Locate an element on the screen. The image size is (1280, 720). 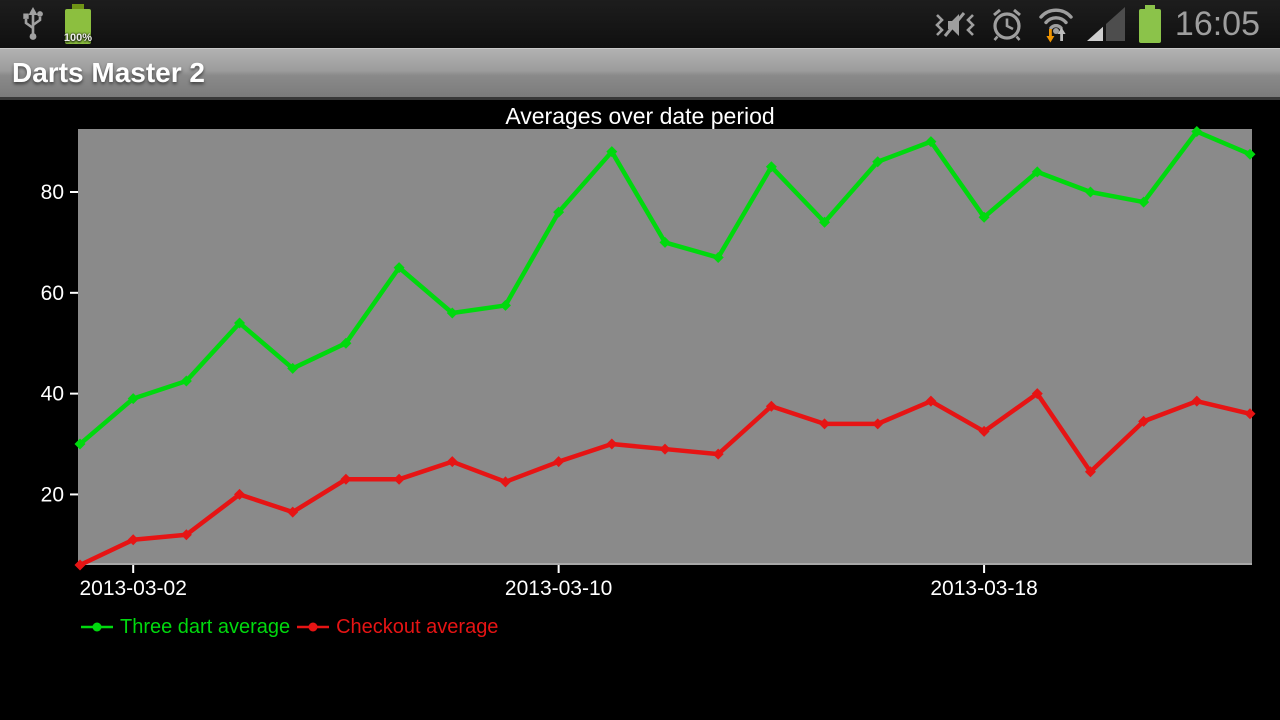
battery-percent-label: 100% is located at coordinates (78, 38).